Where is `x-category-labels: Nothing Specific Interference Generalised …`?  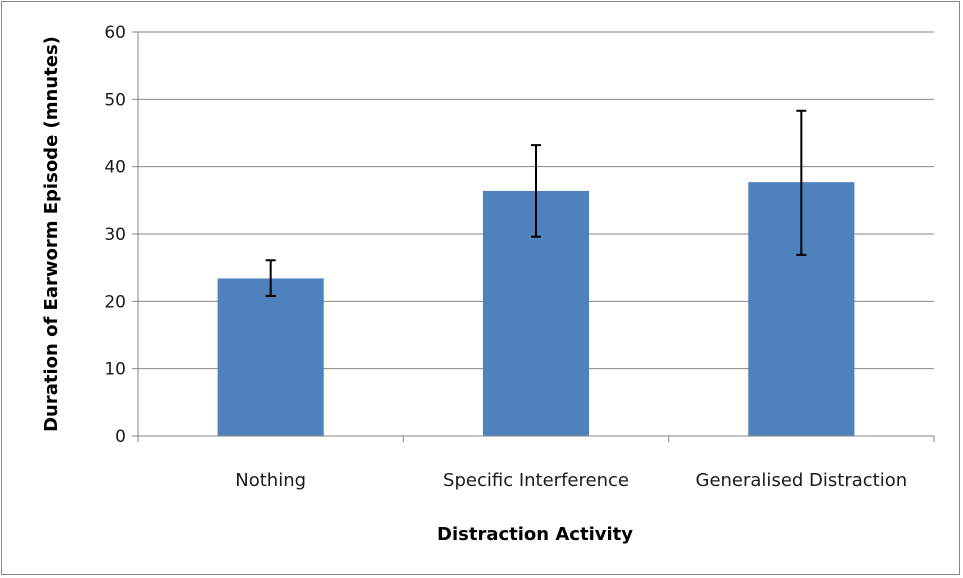 x-category-labels: Nothing Specific Interference Generalised … is located at coordinates (571, 480).